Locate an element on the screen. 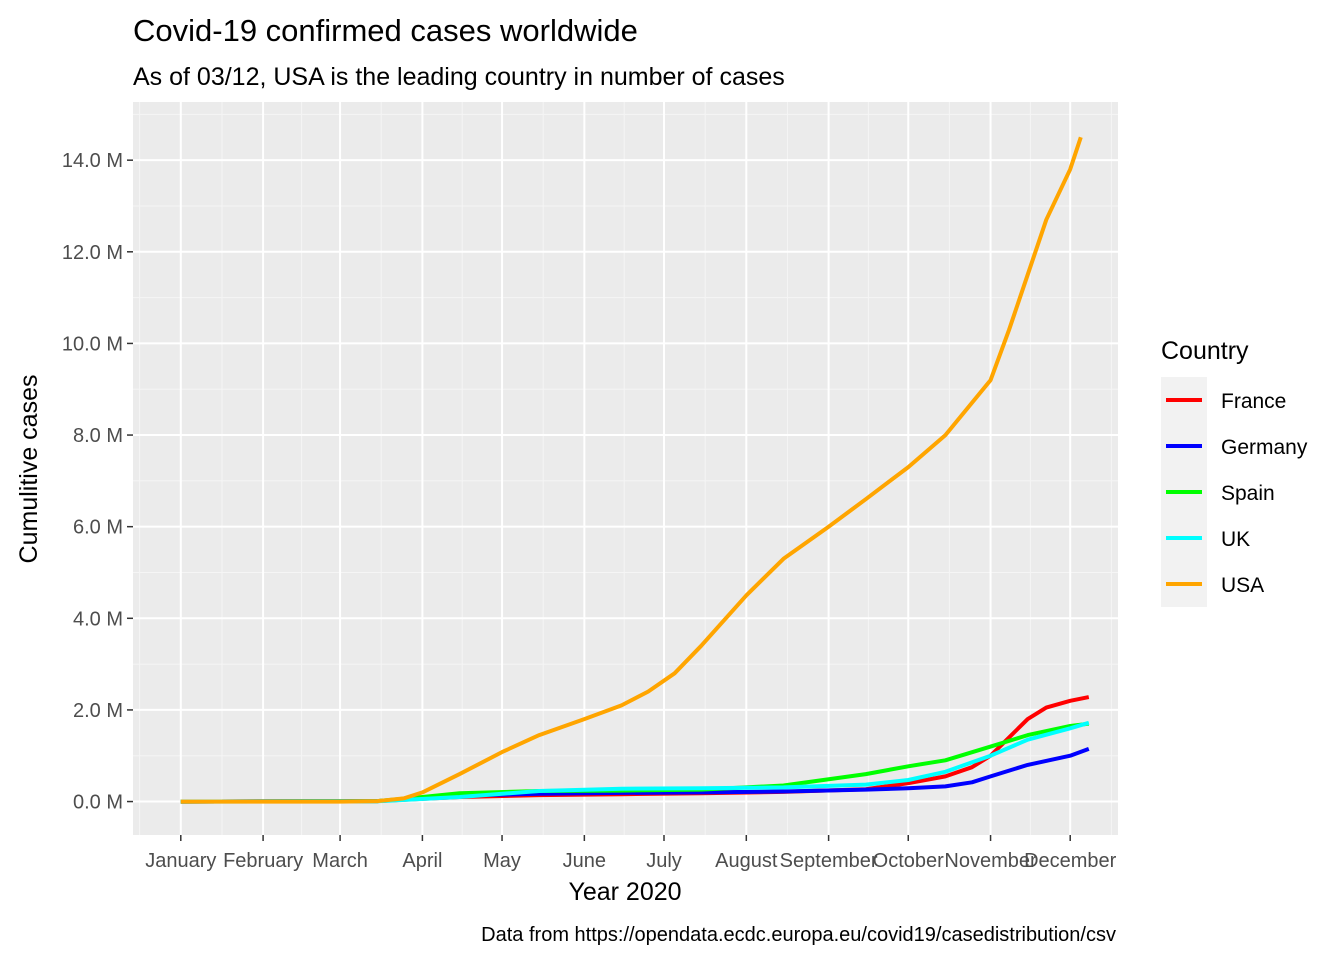 Image resolution: width=1344 pixels, height=960 pixels. legend-title: Country is located at coordinates (1205, 351).